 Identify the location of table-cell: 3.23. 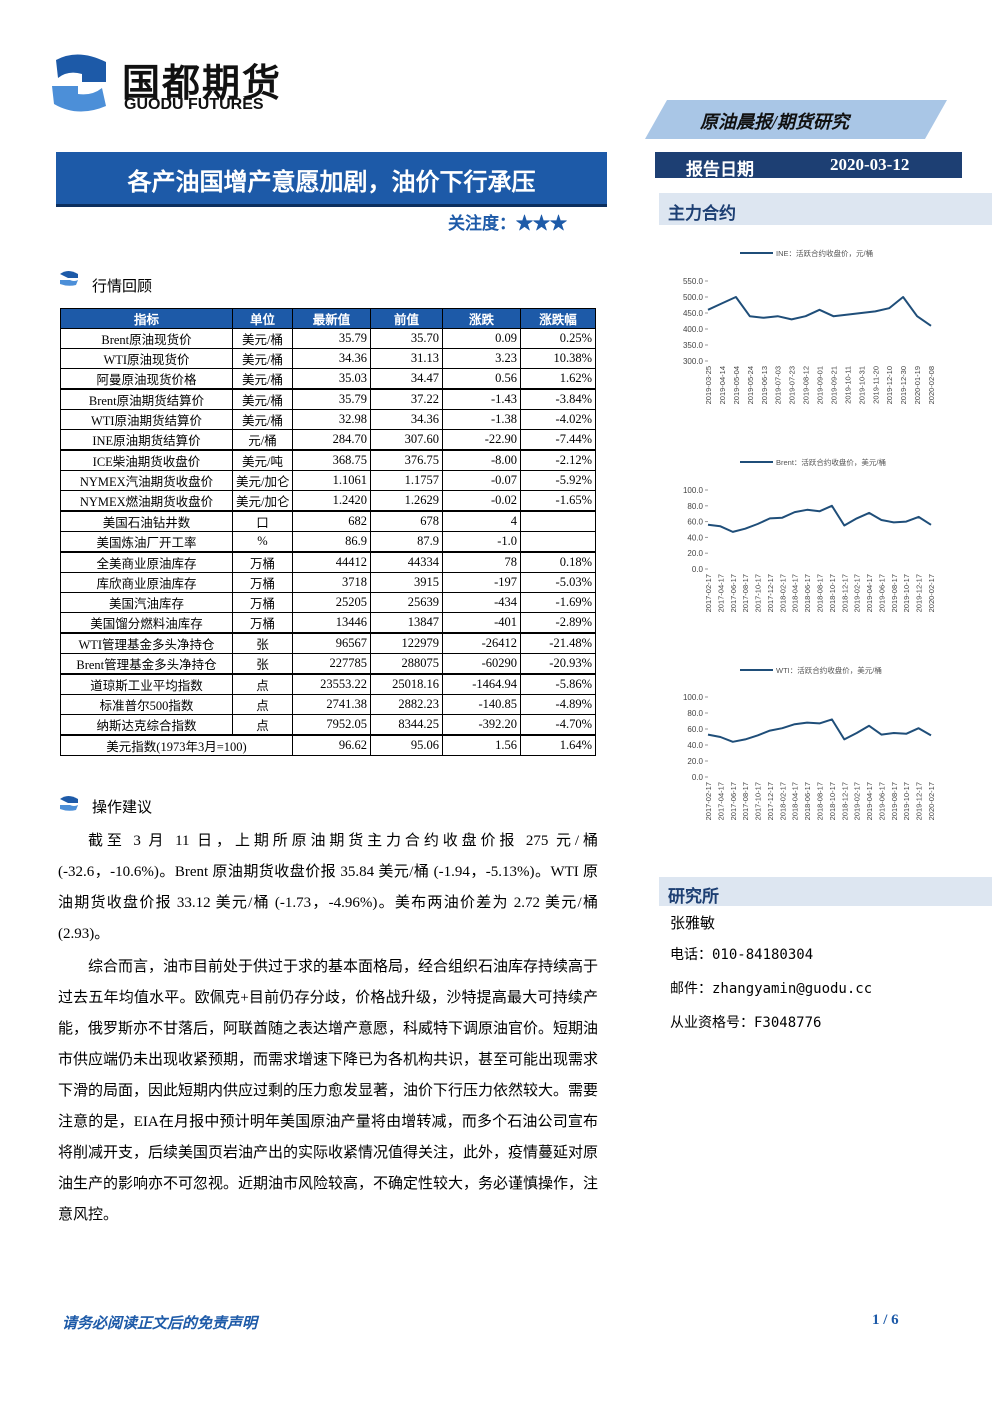
(481, 358).